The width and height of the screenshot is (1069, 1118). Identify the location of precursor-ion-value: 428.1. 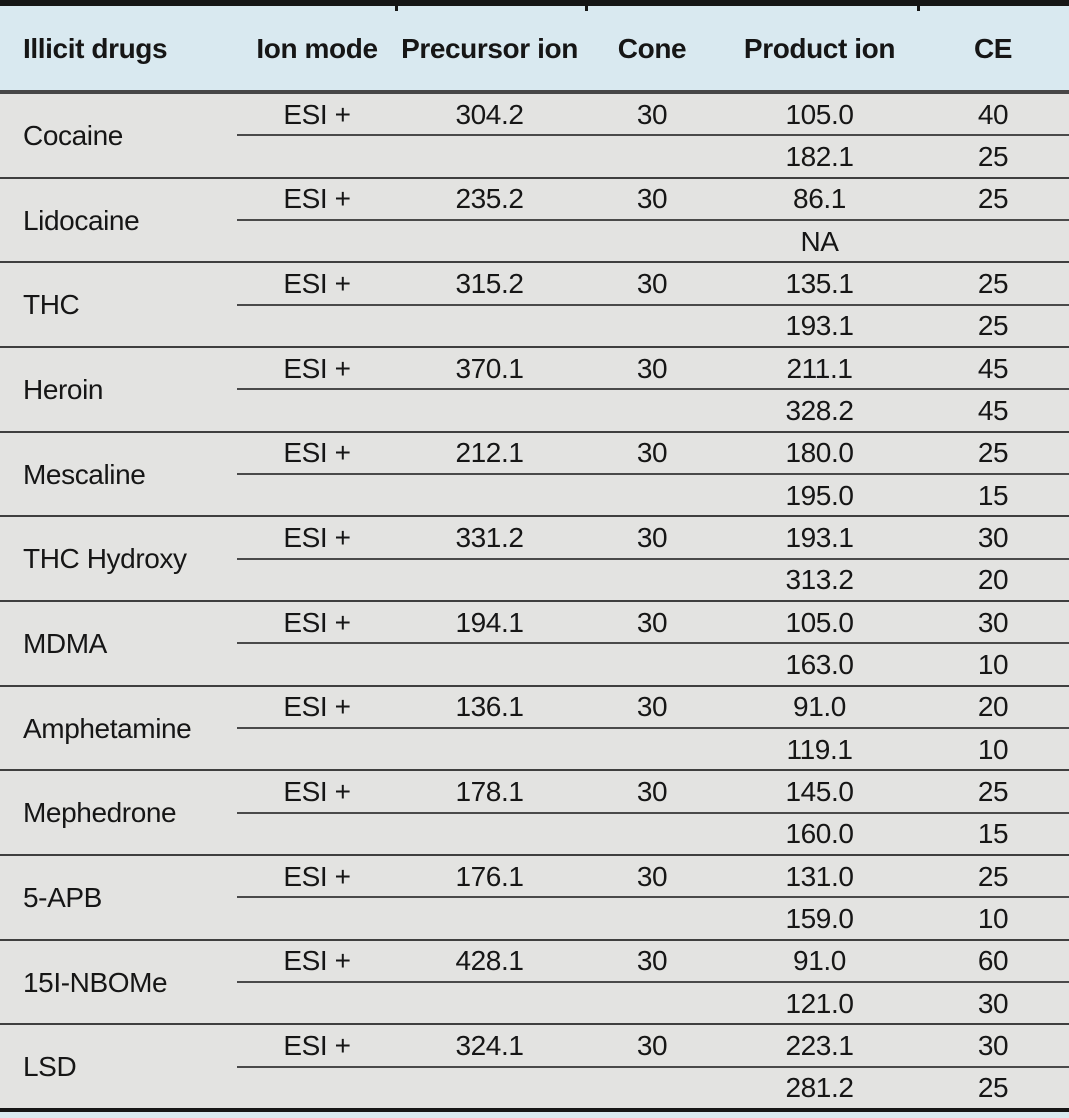
(489, 961).